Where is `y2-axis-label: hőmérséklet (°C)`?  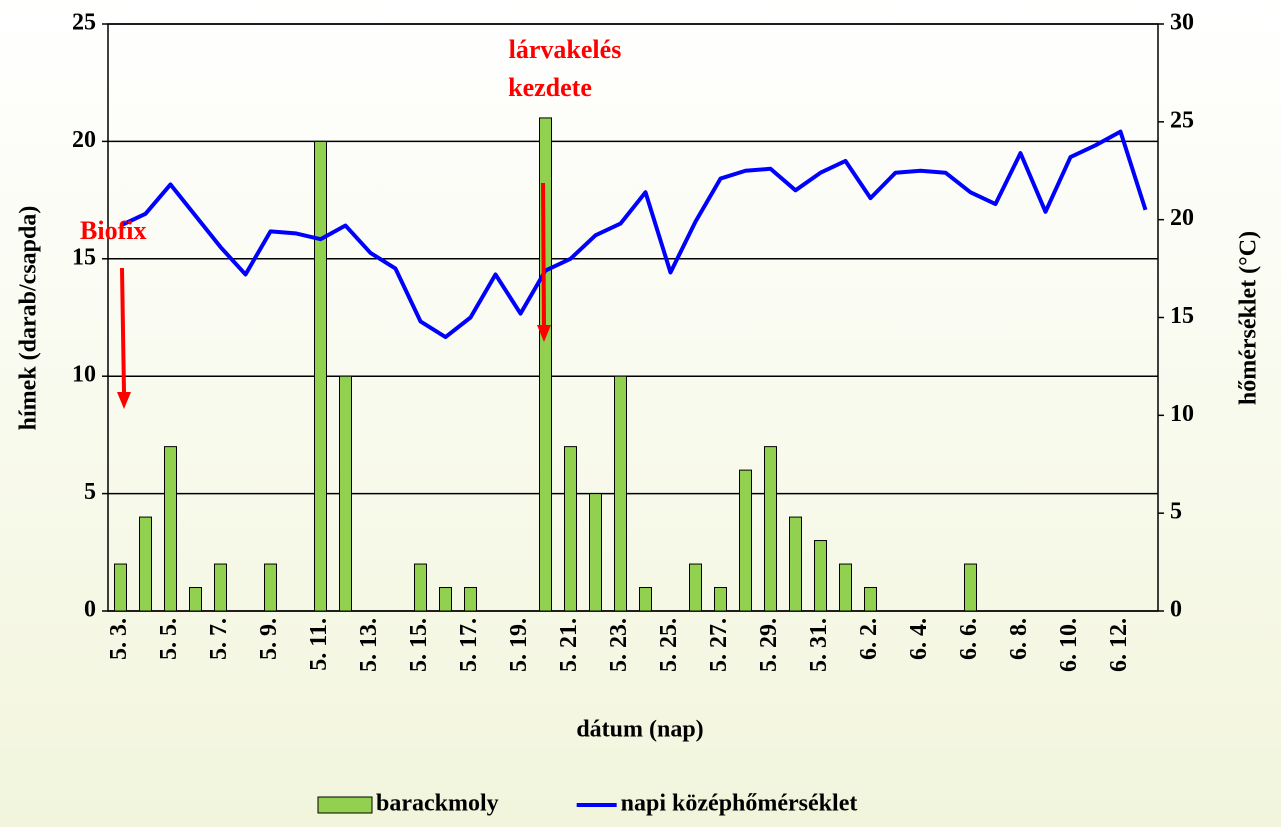
y2-axis-label: hőmérséklet (°C) is located at coordinates (1249, 318).